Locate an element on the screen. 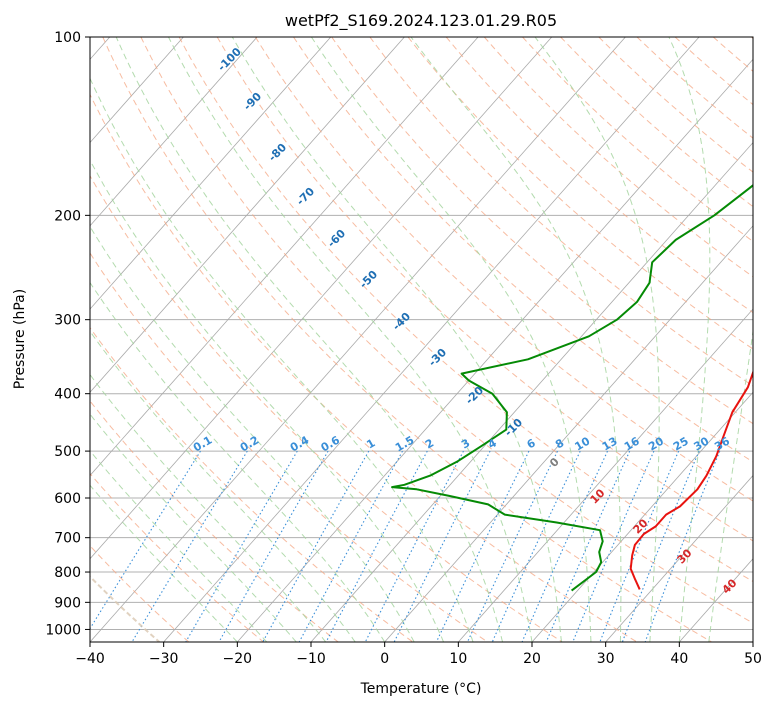 Image resolution: width=775 pixels, height=708 pixels. y-tick-label: 1000 is located at coordinates (63, 630).